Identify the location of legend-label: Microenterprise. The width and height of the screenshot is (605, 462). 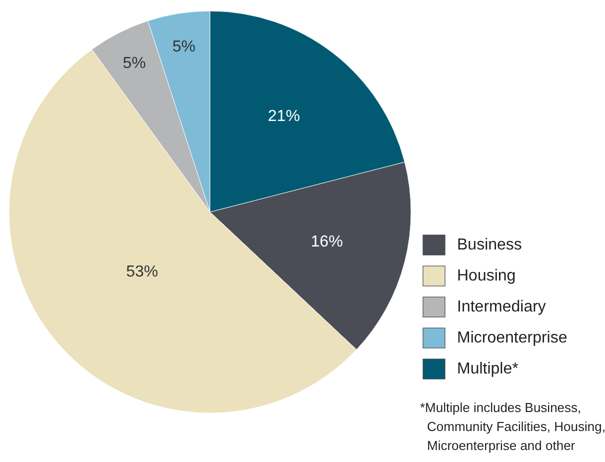
(512, 338).